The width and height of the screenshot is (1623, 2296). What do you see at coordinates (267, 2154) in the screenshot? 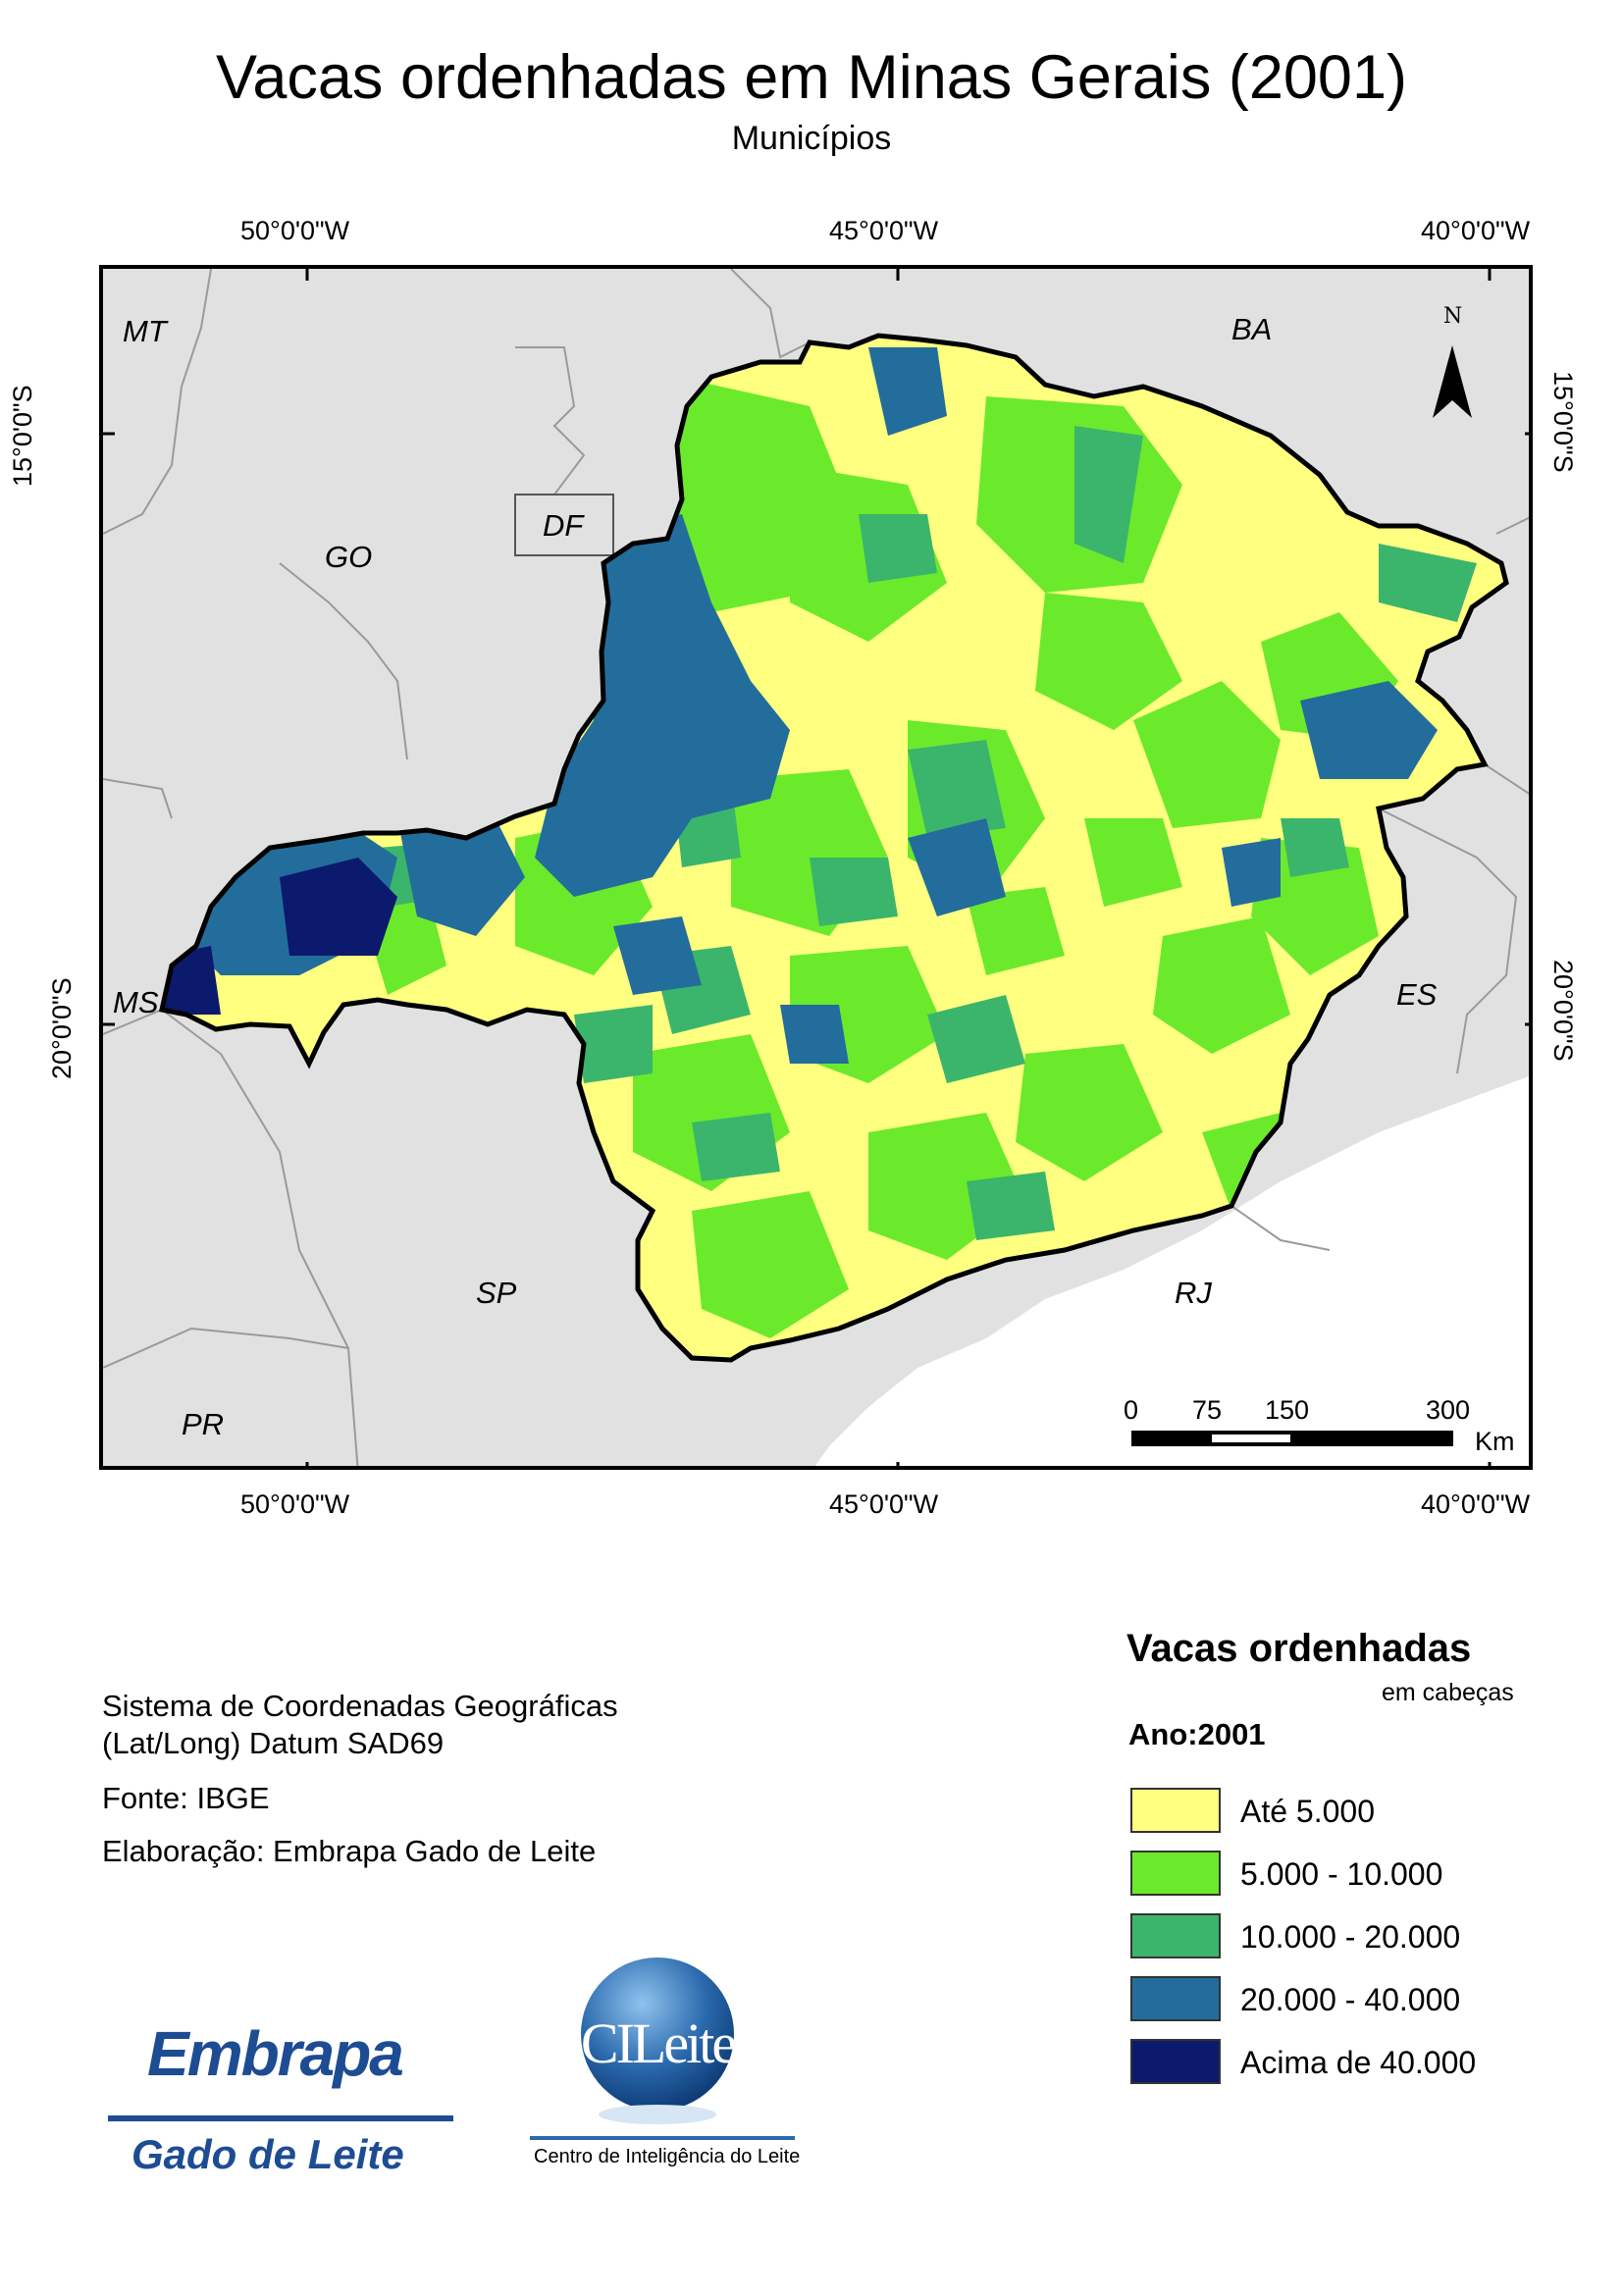
I see `embrapa-logo-unit: Gado de Leite` at bounding box center [267, 2154].